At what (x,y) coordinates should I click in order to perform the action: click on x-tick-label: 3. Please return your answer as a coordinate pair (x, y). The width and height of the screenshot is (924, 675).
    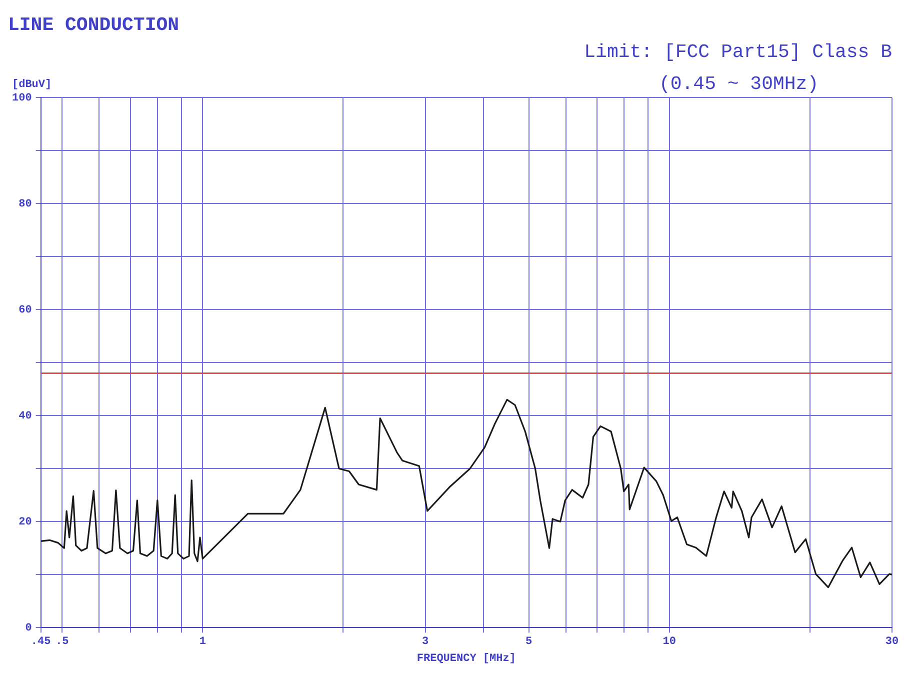
    Looking at the image, I should click on (426, 642).